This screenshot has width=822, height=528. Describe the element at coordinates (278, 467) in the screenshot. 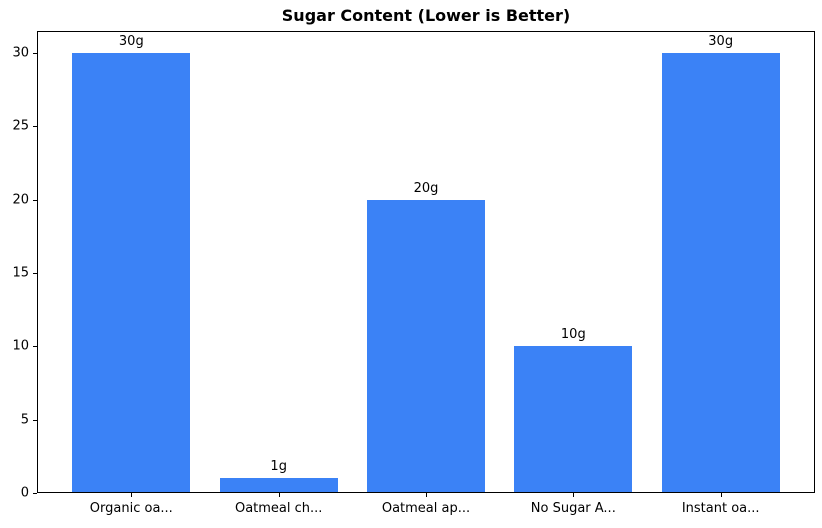

I see `bar-value-label: 1g` at that location.